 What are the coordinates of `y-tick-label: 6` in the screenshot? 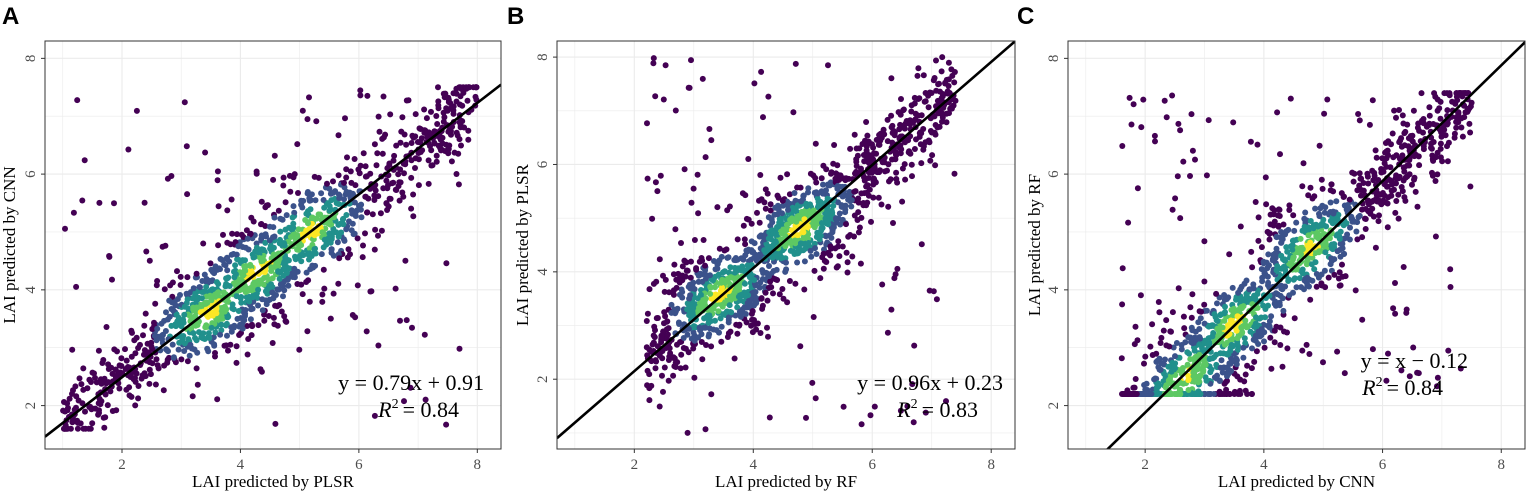 It's located at (543, 164).